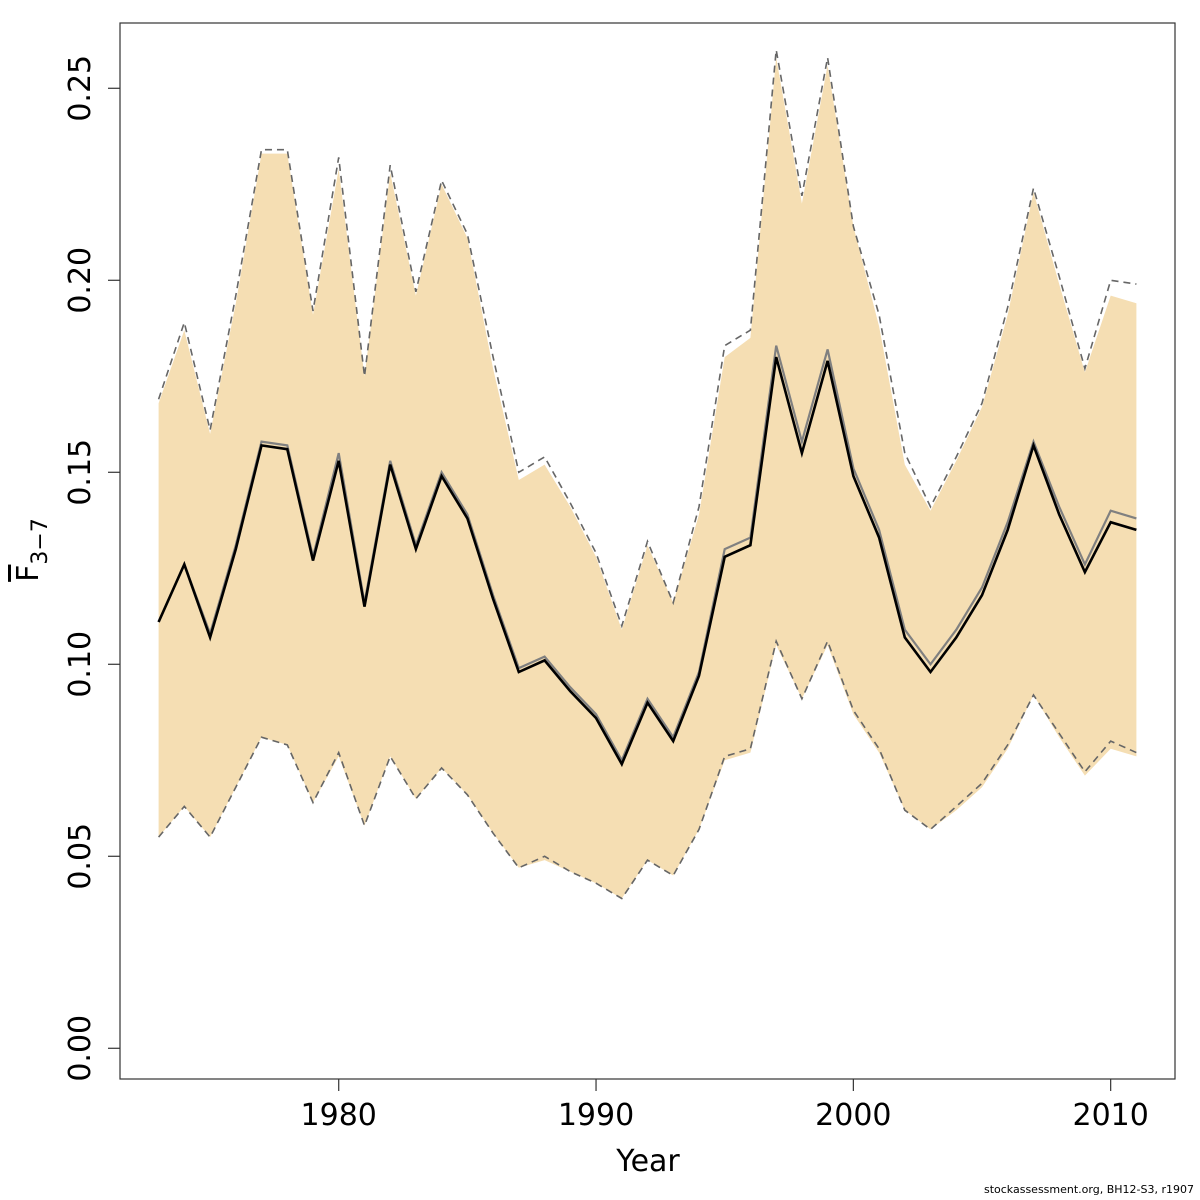 The image size is (1200, 1200). I want to click on y-tick-label: 0.10, so click(80, 664).